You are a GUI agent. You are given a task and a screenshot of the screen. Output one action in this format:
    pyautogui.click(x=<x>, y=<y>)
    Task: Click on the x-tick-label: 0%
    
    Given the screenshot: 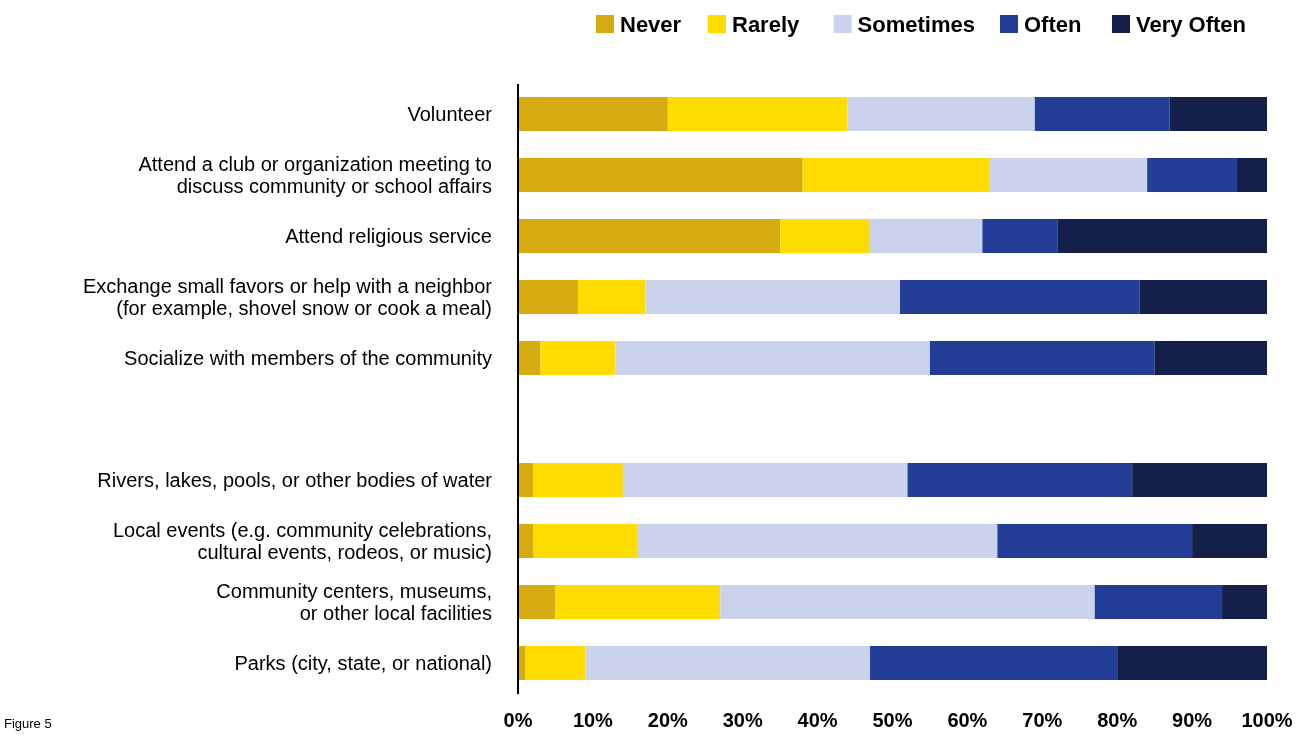 What is the action you would take?
    pyautogui.click(x=518, y=720)
    